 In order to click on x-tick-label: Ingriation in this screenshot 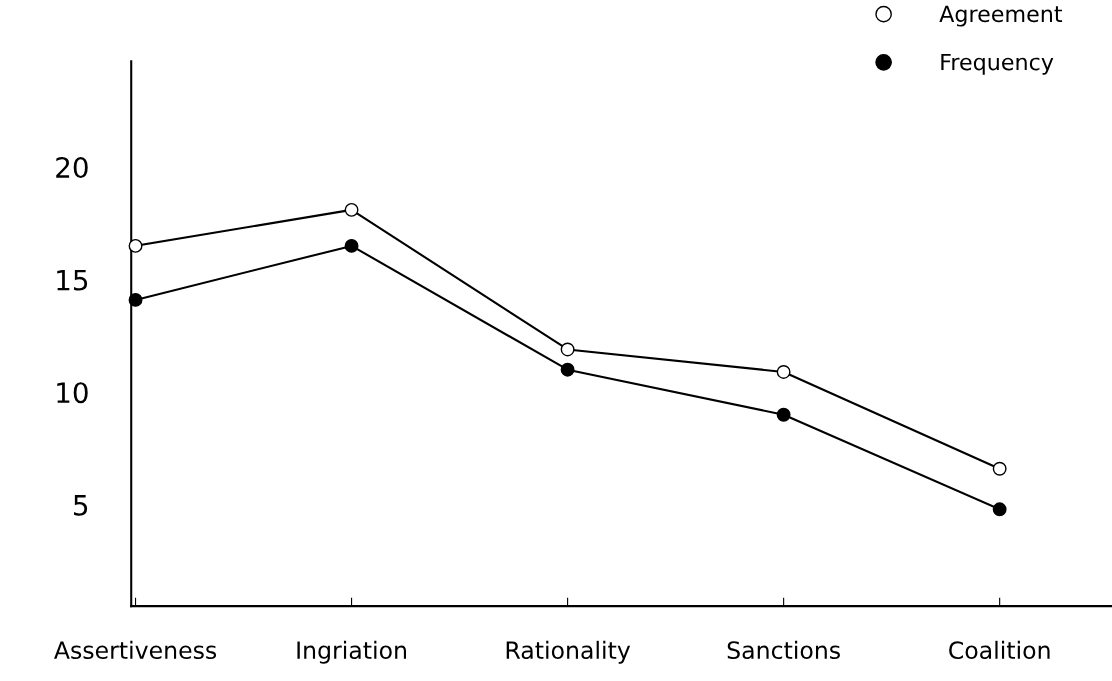, I will do `click(351, 652)`.